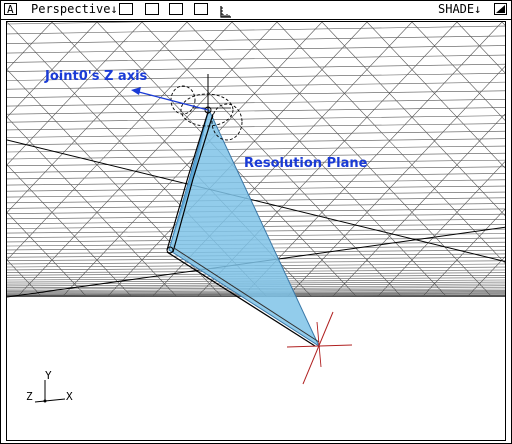 The width and height of the screenshot is (512, 444). Describe the element at coordinates (319, 348) in the screenshot. I see `ik-target-cross` at that location.